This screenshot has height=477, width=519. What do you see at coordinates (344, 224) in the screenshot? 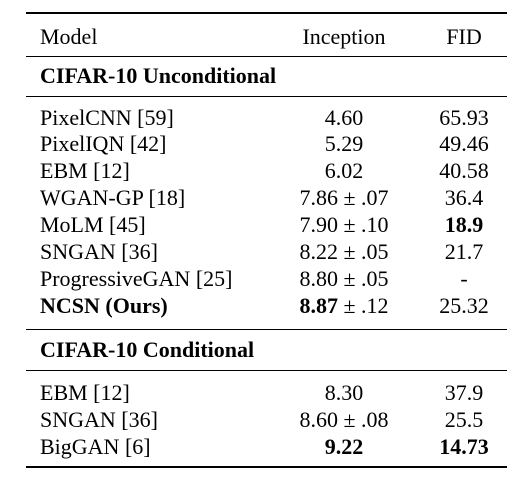
I see `inception-cell: 7.90 ± .10` at bounding box center [344, 224].